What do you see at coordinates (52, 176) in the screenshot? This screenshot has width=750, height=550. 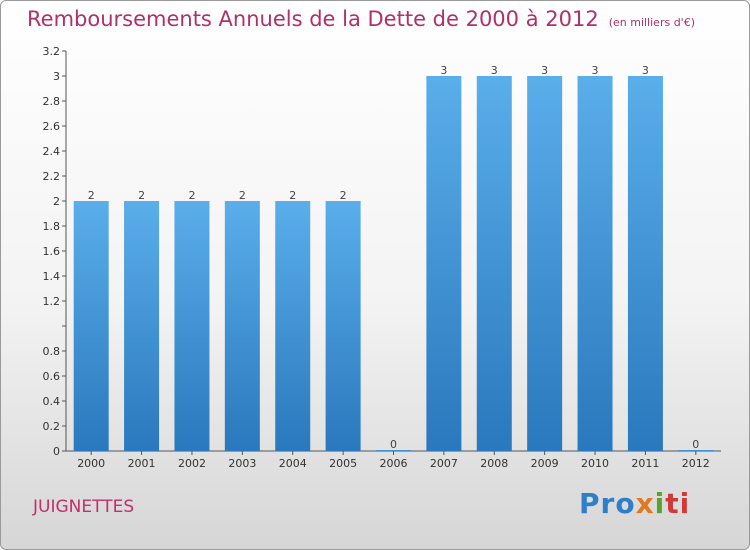 I see `y-tick-label: 2.2` at bounding box center [52, 176].